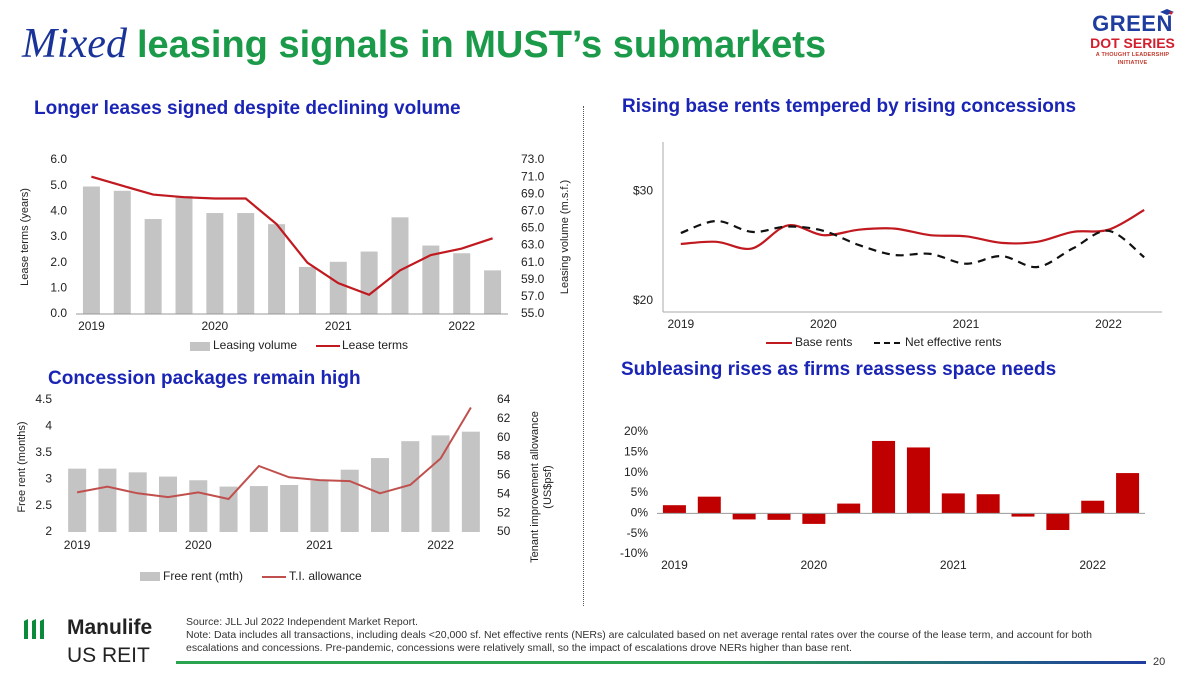 This screenshot has width=1200, height=675. Describe the element at coordinates (504, 456) in the screenshot. I see `y2-tick-label: 58` at that location.